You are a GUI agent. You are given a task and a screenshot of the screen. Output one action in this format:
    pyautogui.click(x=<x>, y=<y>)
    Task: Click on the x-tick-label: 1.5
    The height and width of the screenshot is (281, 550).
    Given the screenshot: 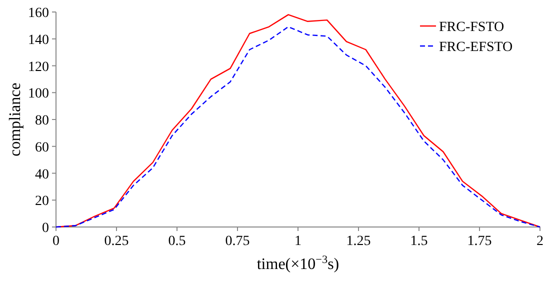 What is the action you would take?
    pyautogui.click(x=419, y=241)
    